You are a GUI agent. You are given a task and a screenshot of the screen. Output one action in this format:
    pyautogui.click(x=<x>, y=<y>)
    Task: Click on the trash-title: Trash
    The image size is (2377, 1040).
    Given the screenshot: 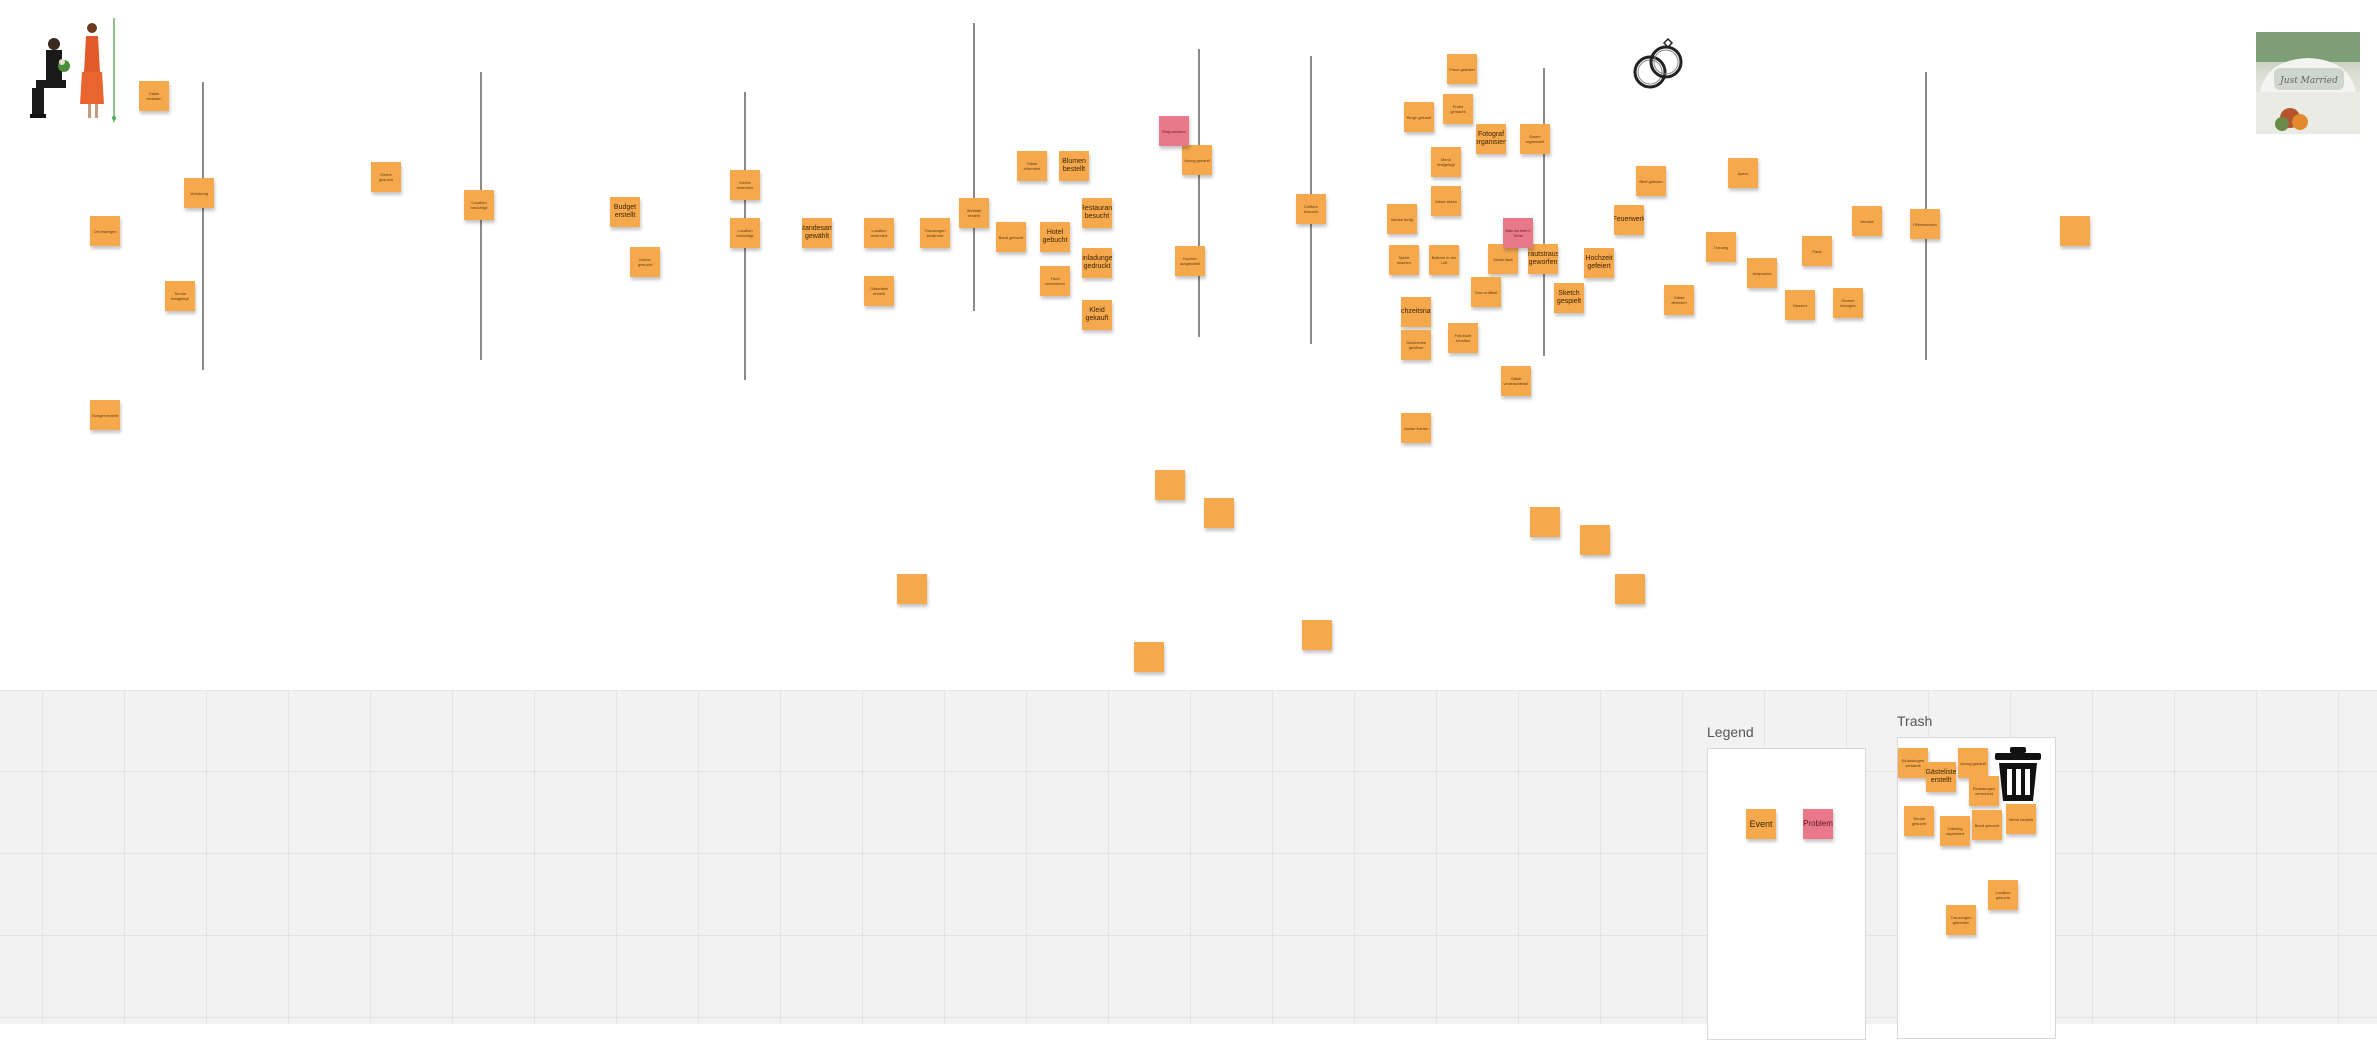 What is the action you would take?
    pyautogui.click(x=1915, y=721)
    